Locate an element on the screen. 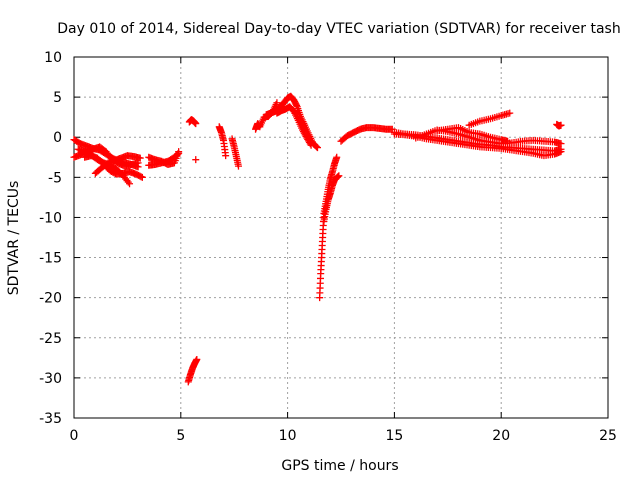 The width and height of the screenshot is (640, 480). y-tick-label: 0 is located at coordinates (57, 138).